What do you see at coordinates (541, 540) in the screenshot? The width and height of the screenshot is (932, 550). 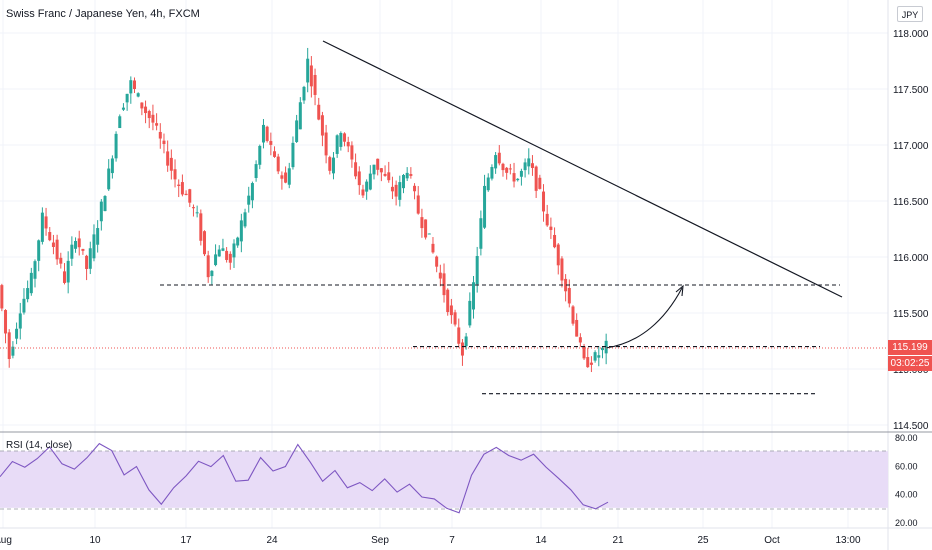 I see `time-tick-label: 14` at bounding box center [541, 540].